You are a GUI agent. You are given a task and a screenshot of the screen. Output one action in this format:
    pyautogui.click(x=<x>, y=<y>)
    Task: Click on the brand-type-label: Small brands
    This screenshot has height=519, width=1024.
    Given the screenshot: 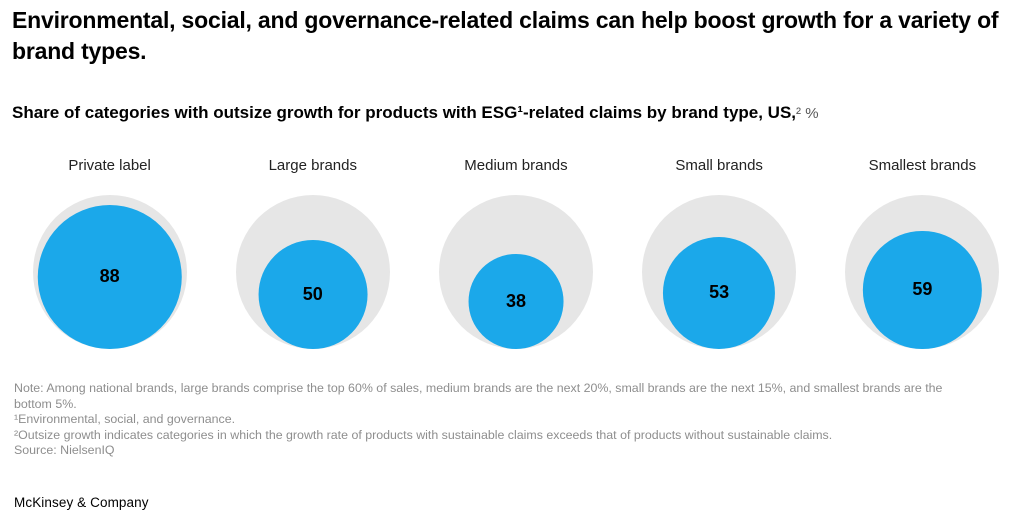 What is the action you would take?
    pyautogui.click(x=719, y=165)
    